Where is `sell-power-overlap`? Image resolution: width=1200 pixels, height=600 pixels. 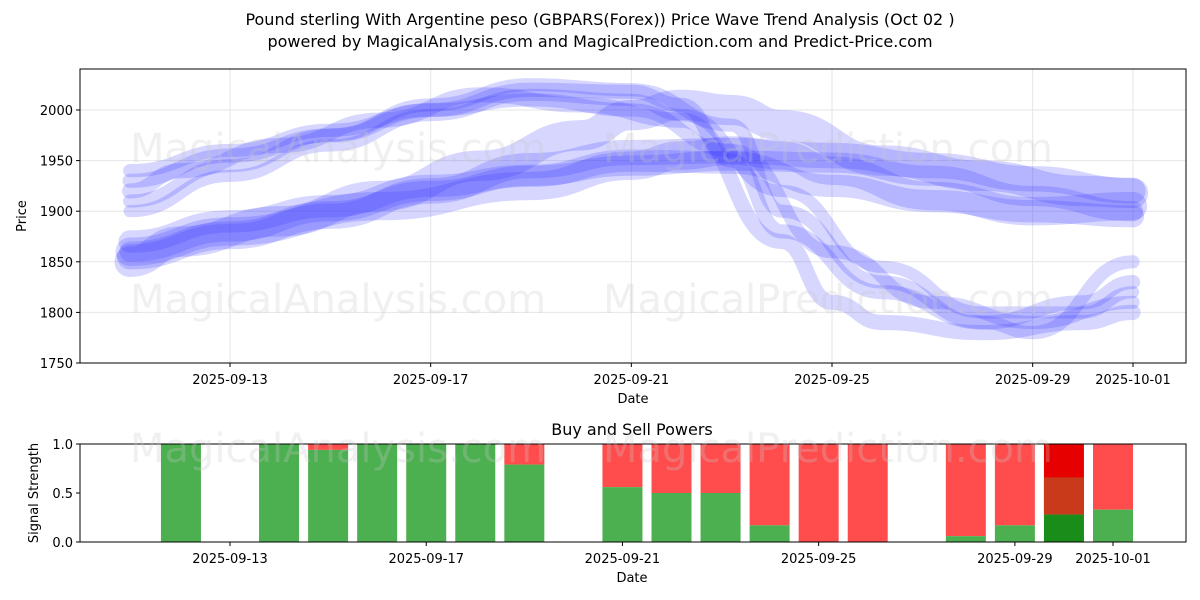 sell-power-overlap is located at coordinates (1063, 496).